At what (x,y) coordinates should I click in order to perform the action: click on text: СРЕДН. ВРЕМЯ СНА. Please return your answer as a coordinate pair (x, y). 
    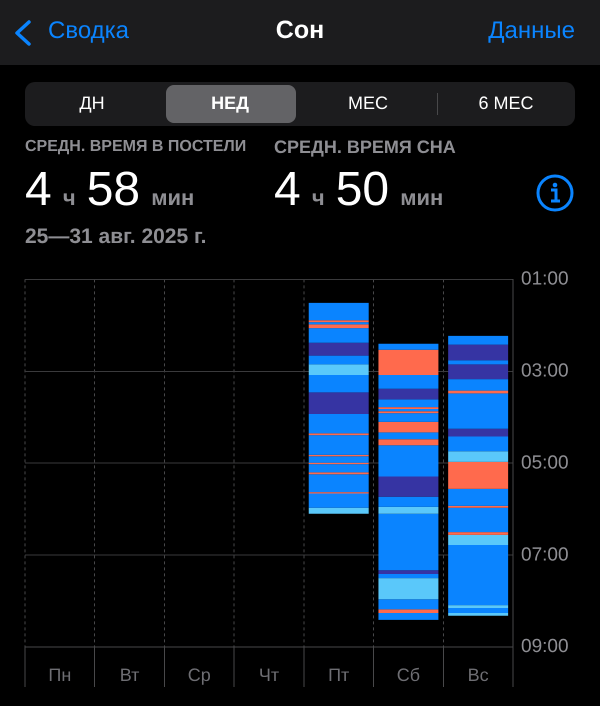
    Looking at the image, I should click on (365, 147).